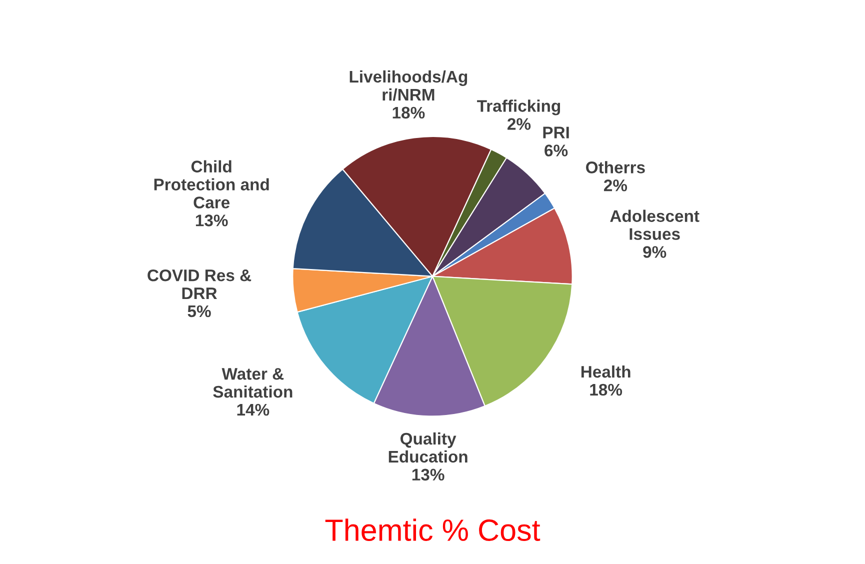 The height and width of the screenshot is (564, 865). I want to click on slice-label: Trafficking, so click(518, 108).